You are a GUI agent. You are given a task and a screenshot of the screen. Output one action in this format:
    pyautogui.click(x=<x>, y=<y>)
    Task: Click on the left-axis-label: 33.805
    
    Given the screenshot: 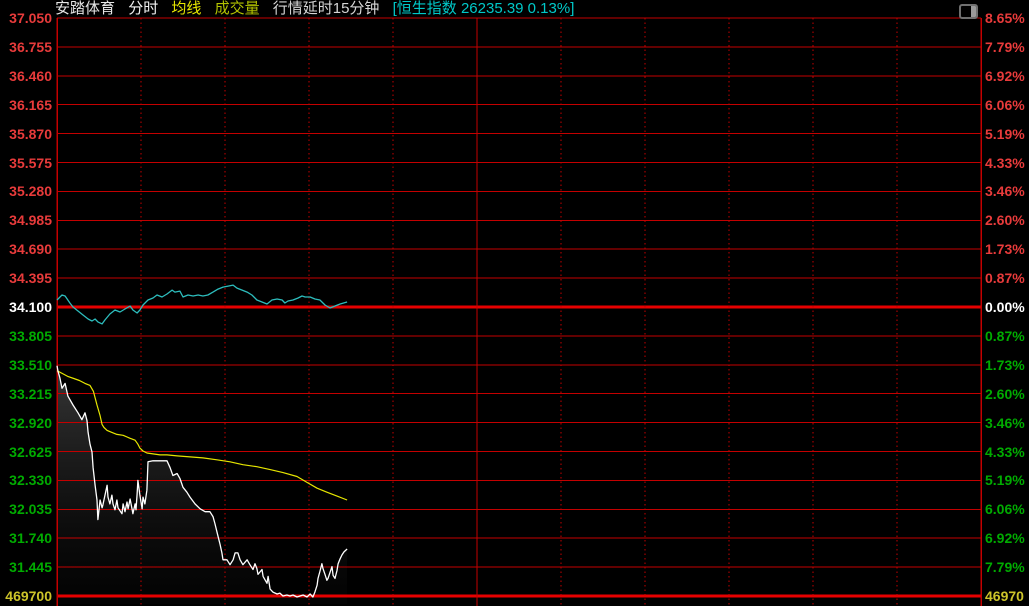 What is the action you would take?
    pyautogui.click(x=30, y=335)
    